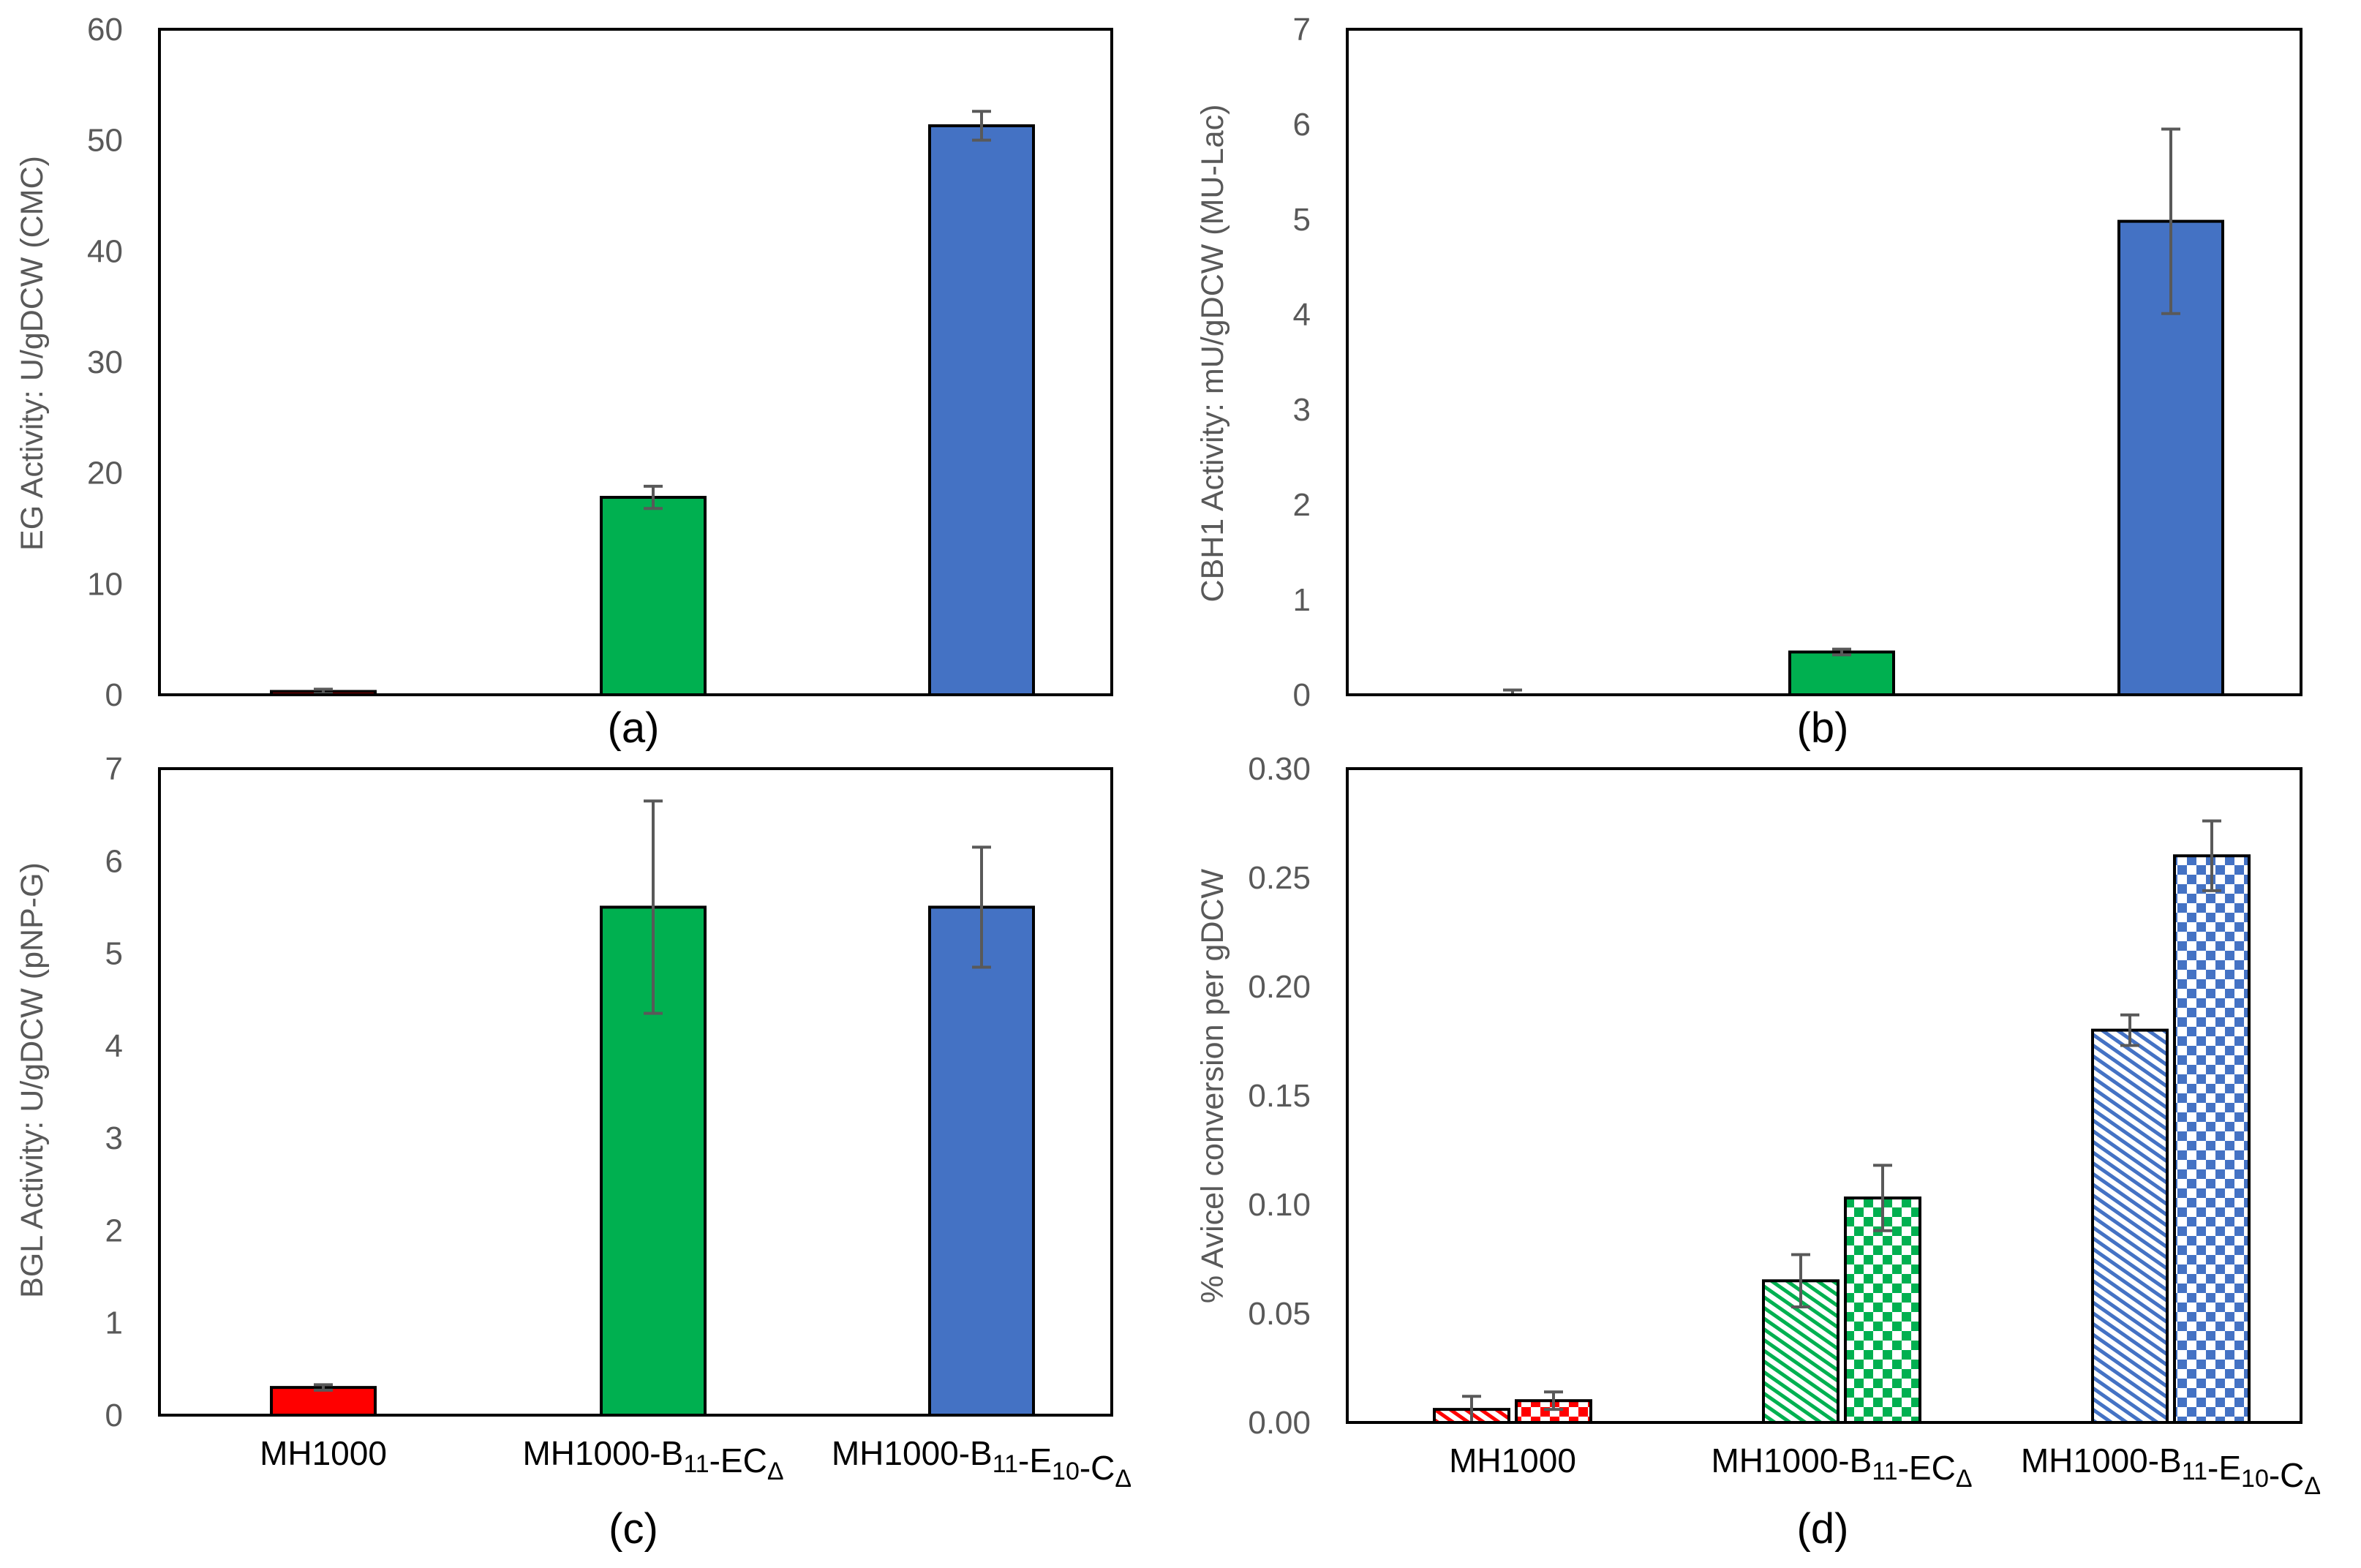 Image resolution: width=2361 pixels, height=1568 pixels. I want to click on y-ticks-d: 0.00 0.05 0.10 0.15 0.20 0.25 0.30, so click(1279, 1096).